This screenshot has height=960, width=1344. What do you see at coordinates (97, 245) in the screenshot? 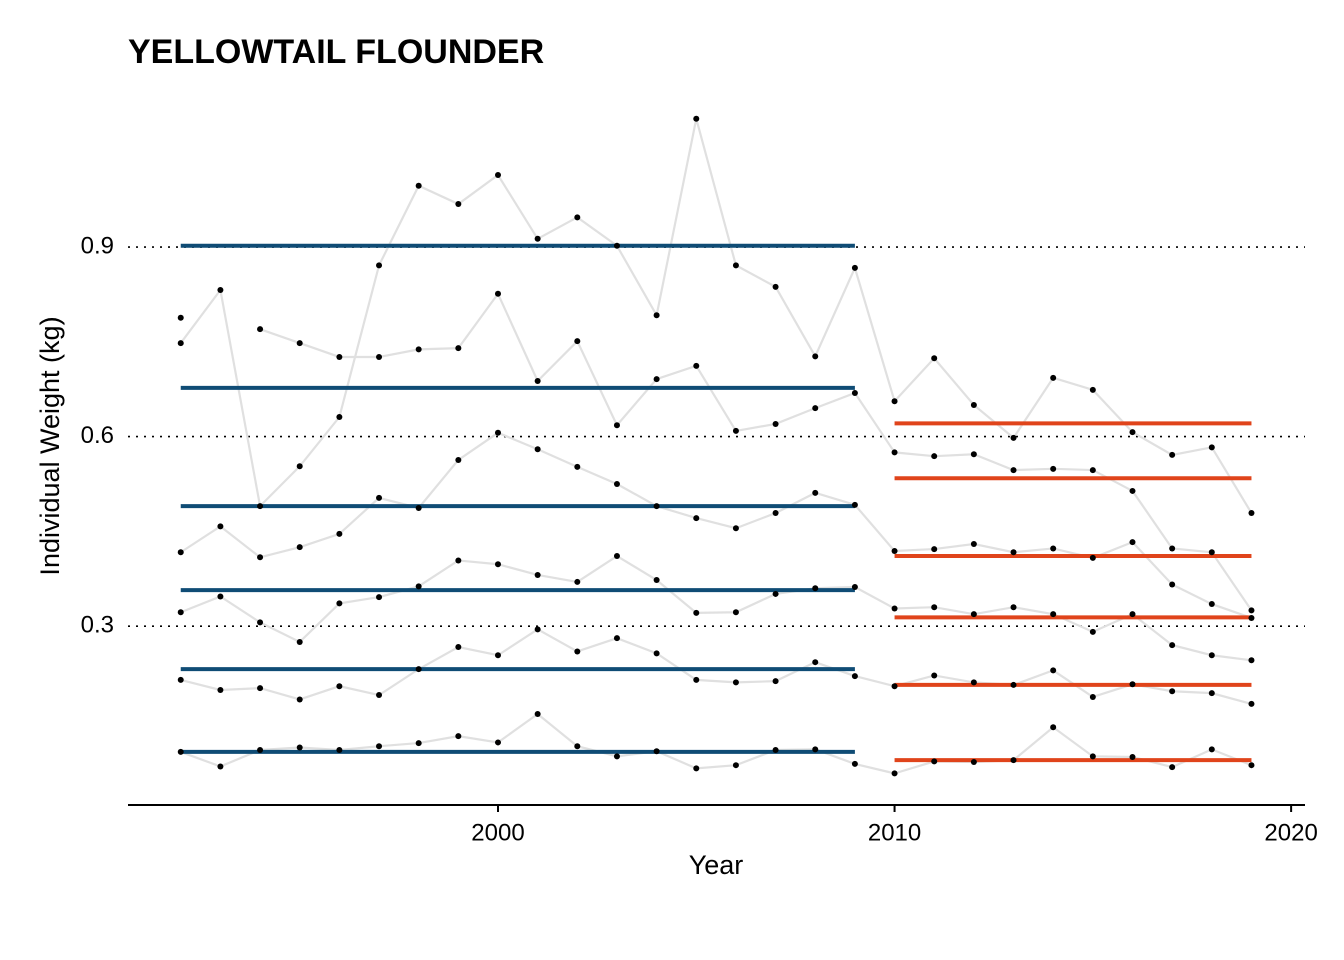
I see `y-tick-label: 0.9` at bounding box center [97, 245].